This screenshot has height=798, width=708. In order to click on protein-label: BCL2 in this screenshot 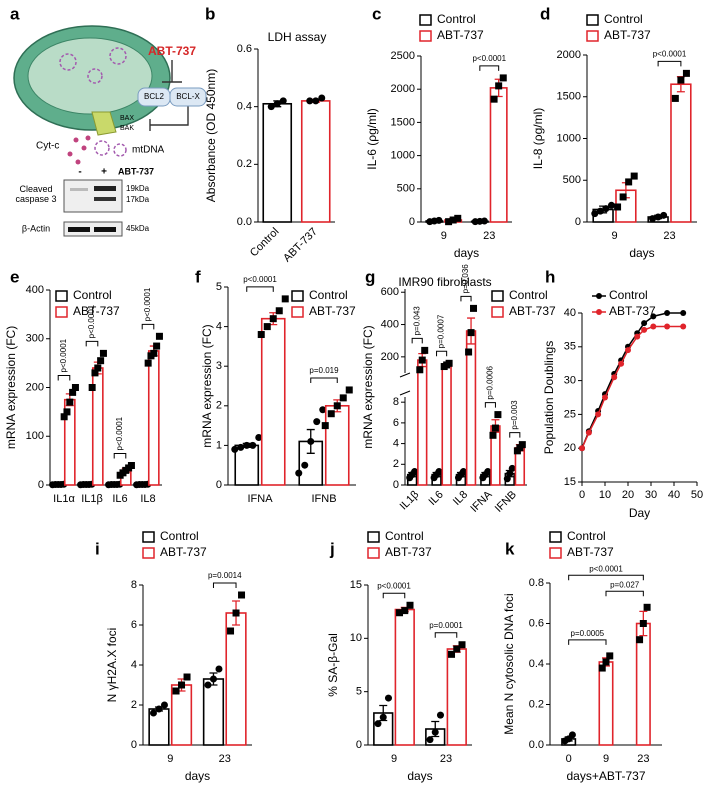, I will do `click(154, 96)`.